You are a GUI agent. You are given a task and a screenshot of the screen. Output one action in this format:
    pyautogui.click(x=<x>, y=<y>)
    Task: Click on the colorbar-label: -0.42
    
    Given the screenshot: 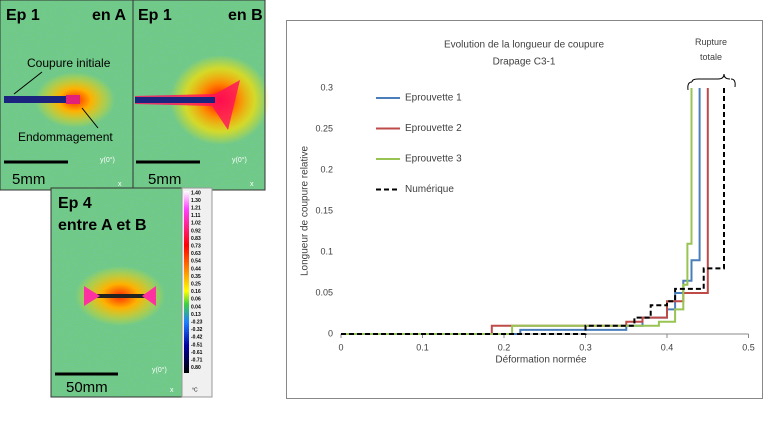 What is the action you would take?
    pyautogui.click(x=197, y=338)
    